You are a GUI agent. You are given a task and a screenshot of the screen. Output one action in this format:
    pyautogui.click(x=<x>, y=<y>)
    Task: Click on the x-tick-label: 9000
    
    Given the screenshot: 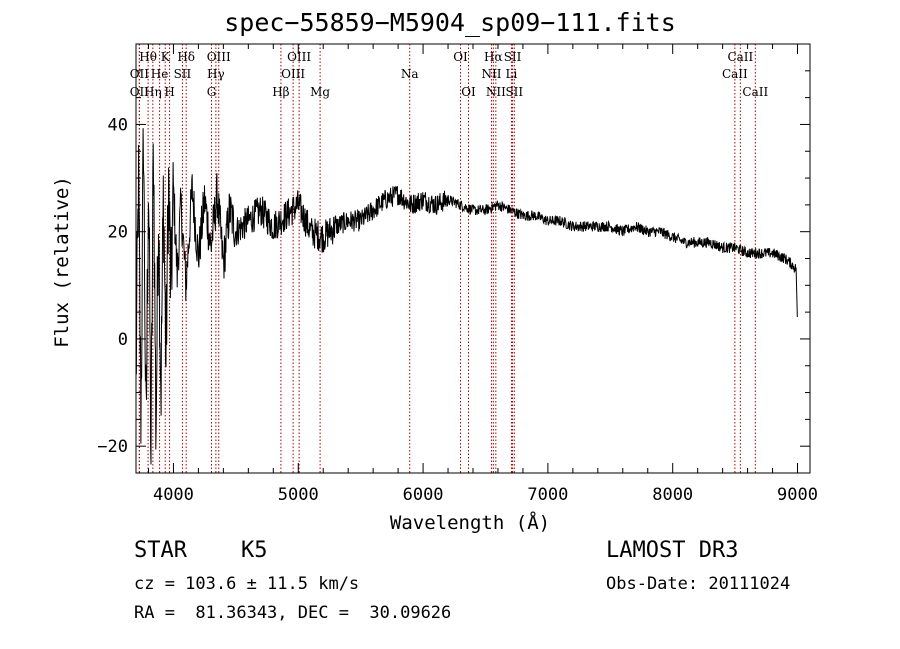 What is the action you would take?
    pyautogui.click(x=797, y=495)
    